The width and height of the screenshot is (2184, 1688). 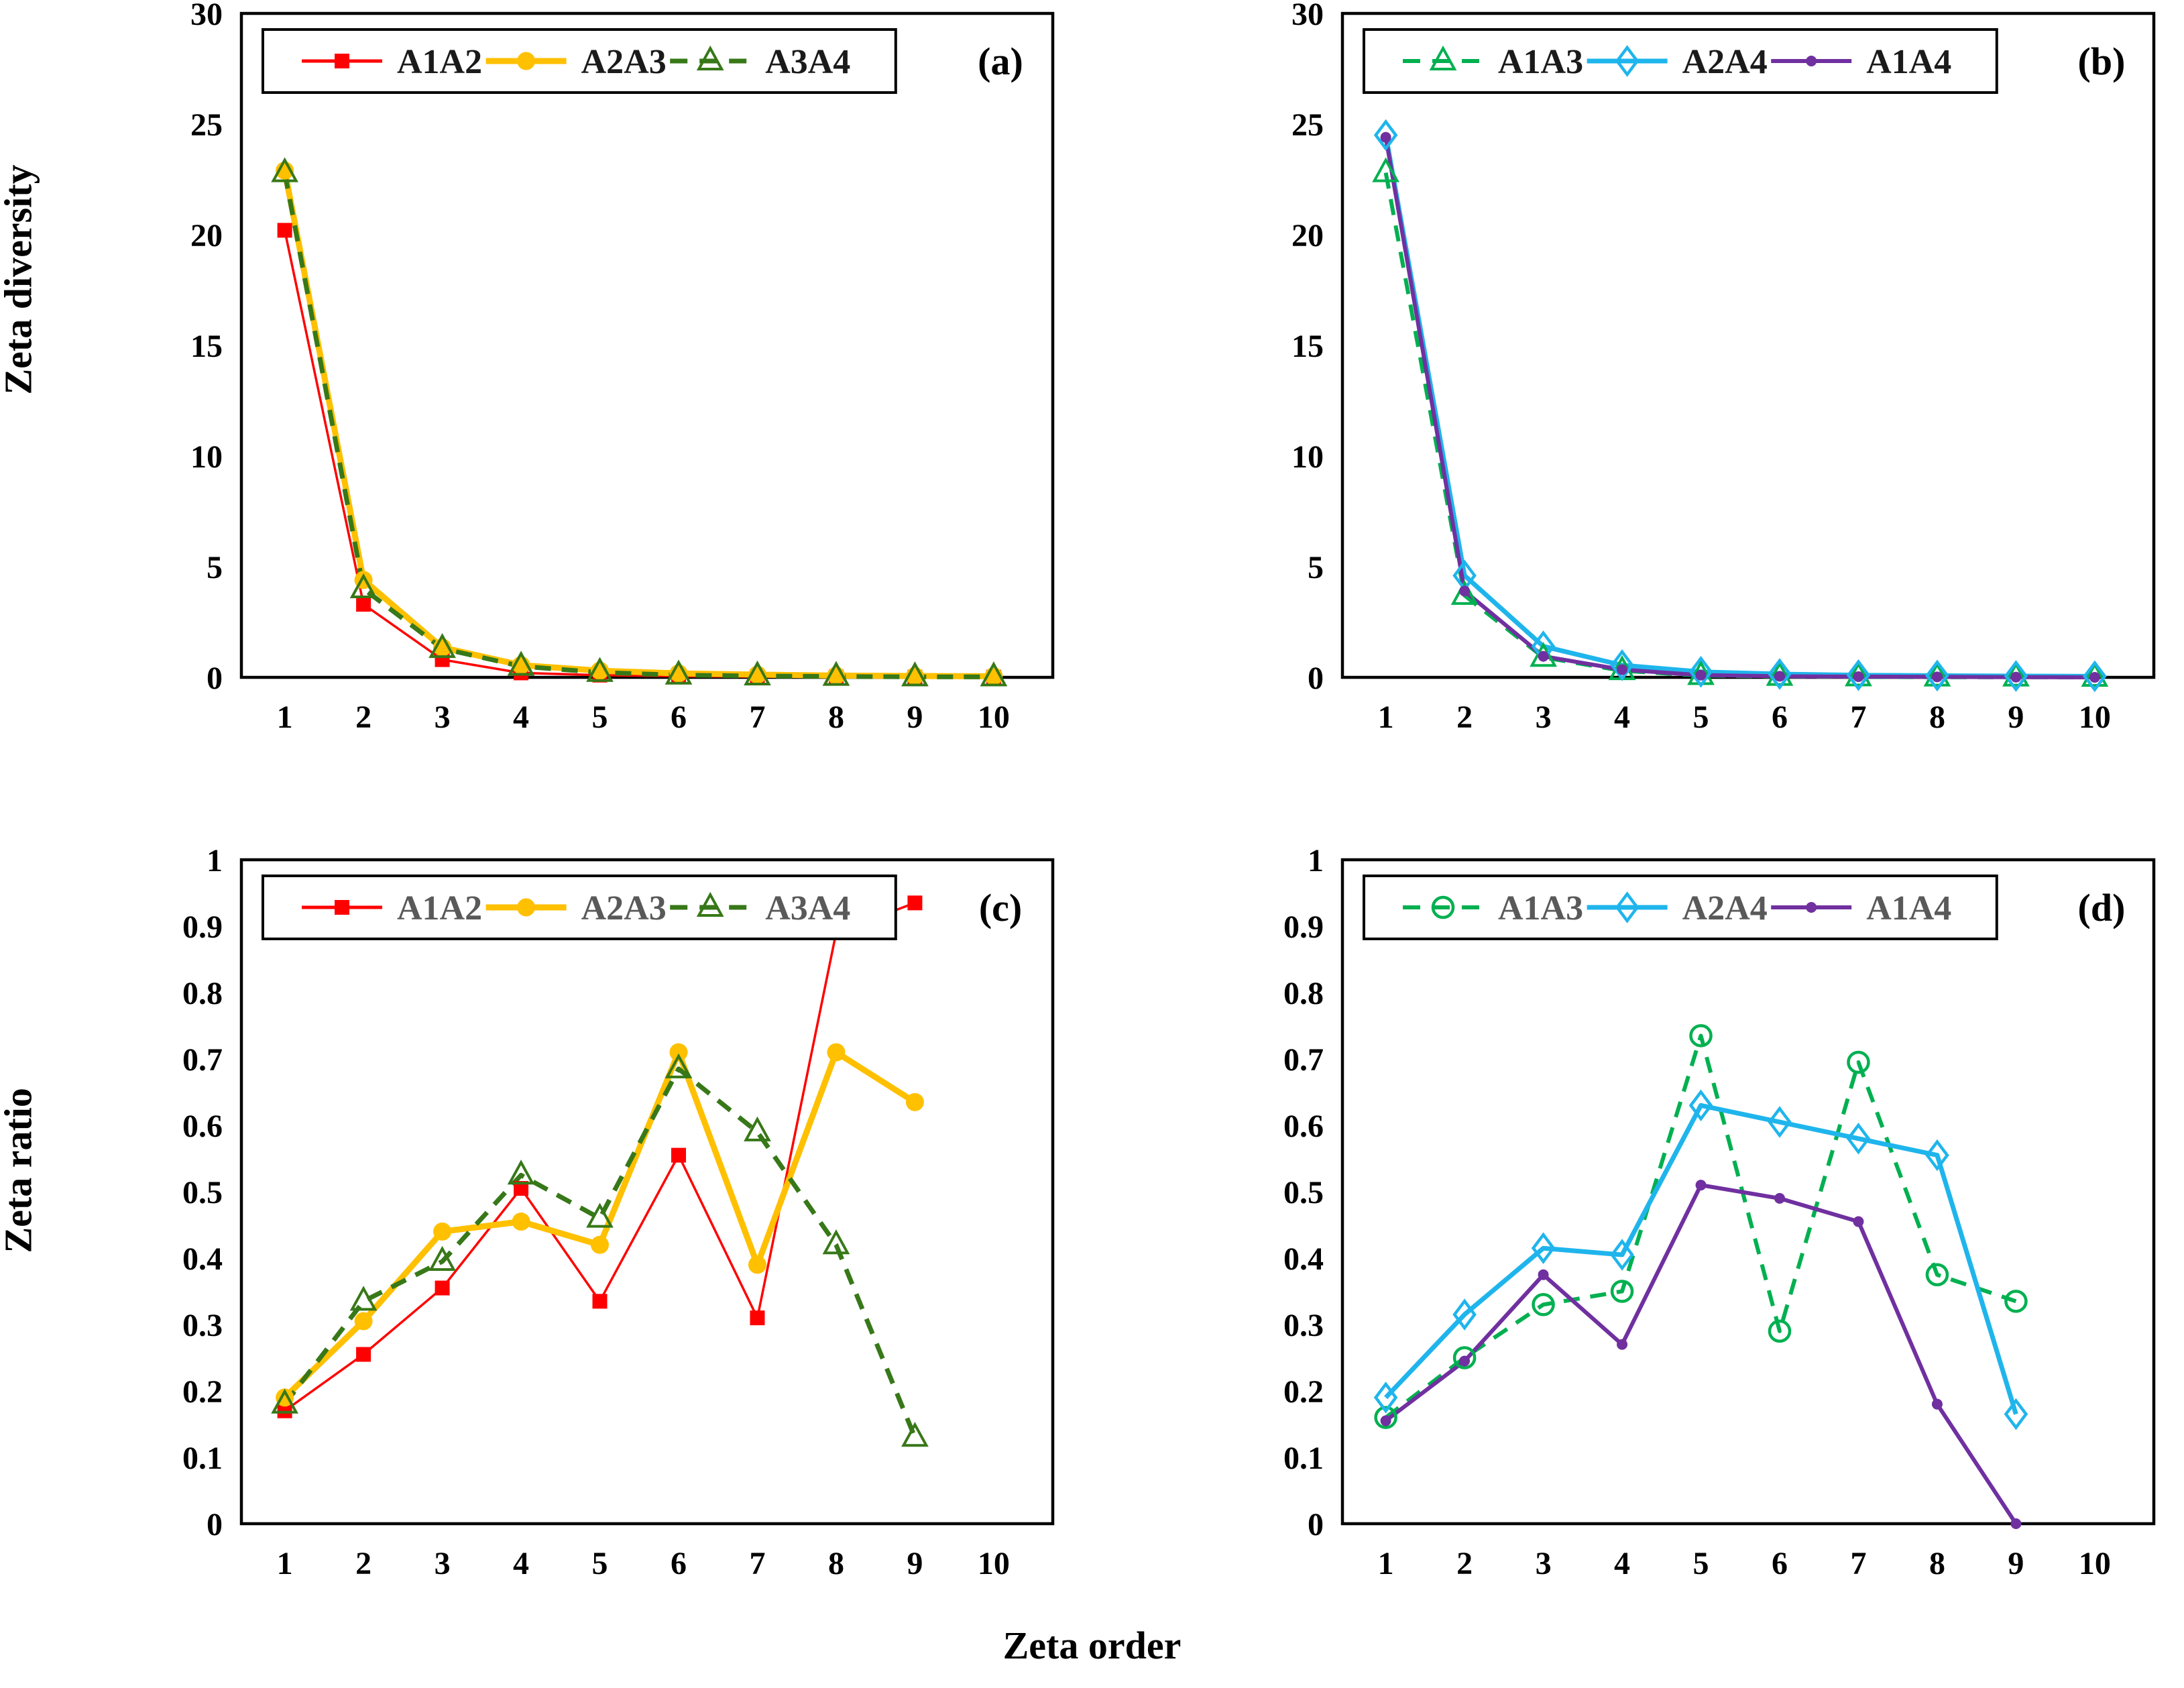 What do you see at coordinates (1725, 908) in the screenshot?
I see `legend-label-A2A4: A2A4` at bounding box center [1725, 908].